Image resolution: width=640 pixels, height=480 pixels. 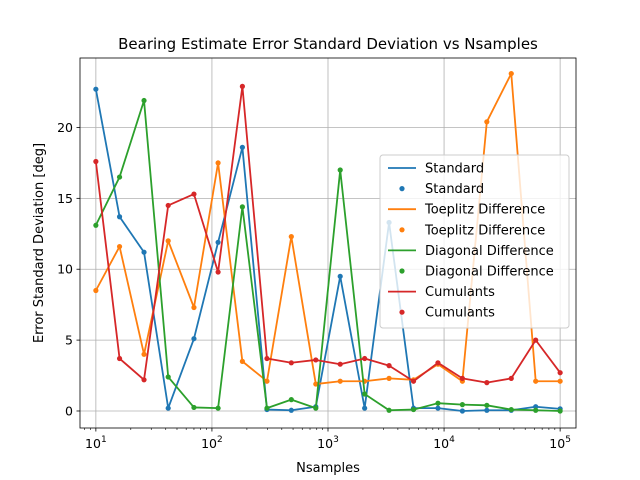 I want to click on x-tick-label: 10², so click(x=212, y=443).